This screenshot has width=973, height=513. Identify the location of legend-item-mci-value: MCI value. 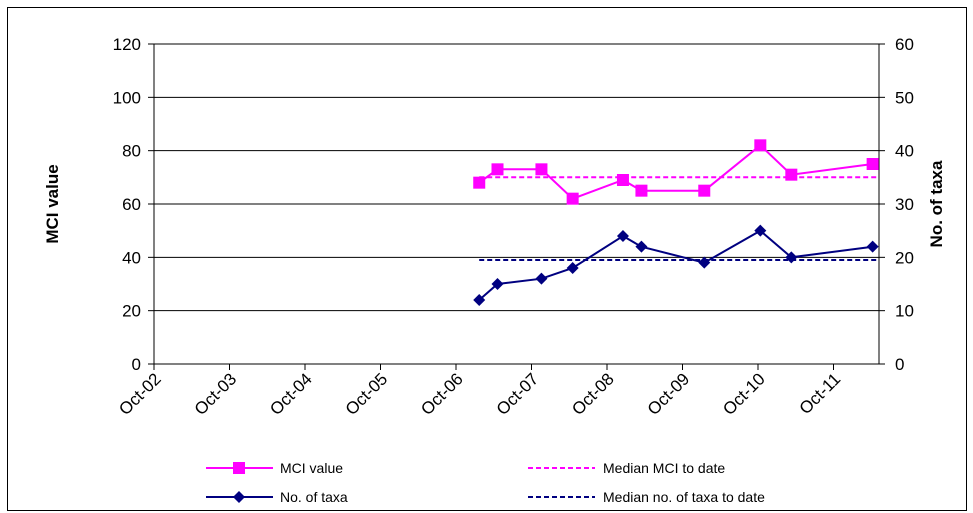
(274, 468).